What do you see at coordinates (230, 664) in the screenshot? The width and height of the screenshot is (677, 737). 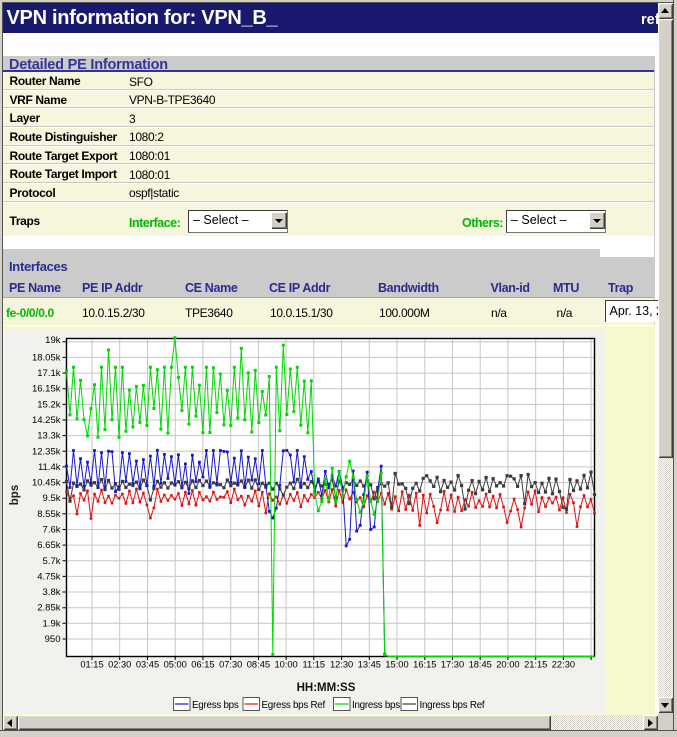 I see `svg-text: 07:30` at bounding box center [230, 664].